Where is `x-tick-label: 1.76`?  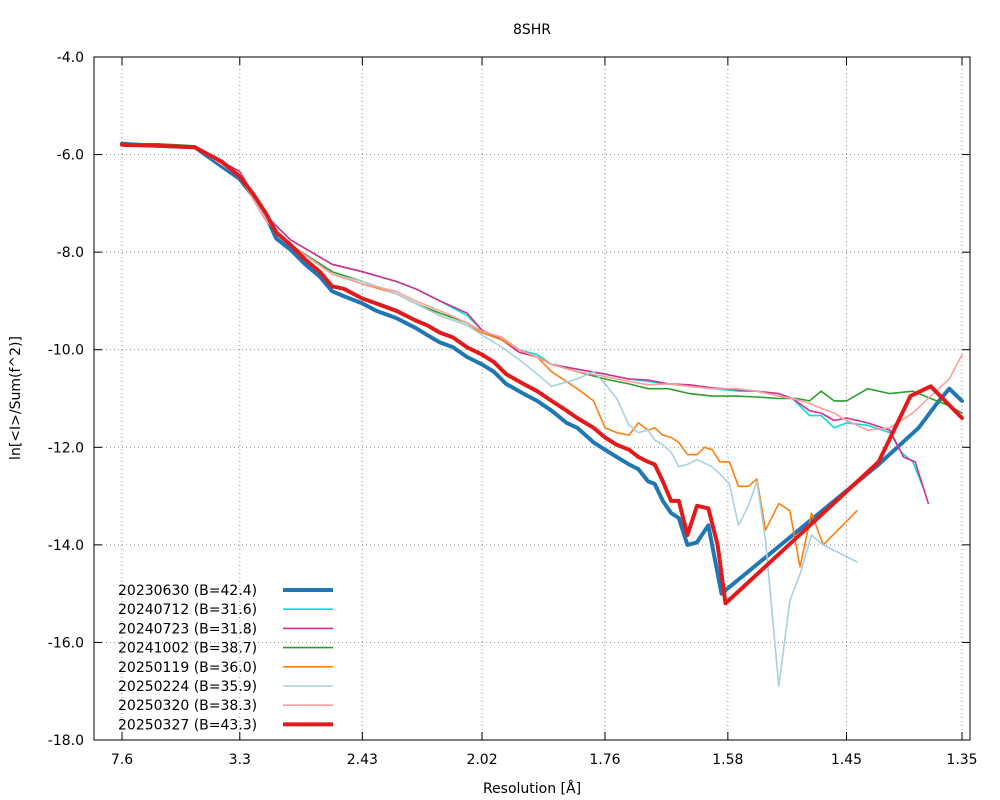 x-tick-label: 1.76 is located at coordinates (604, 760).